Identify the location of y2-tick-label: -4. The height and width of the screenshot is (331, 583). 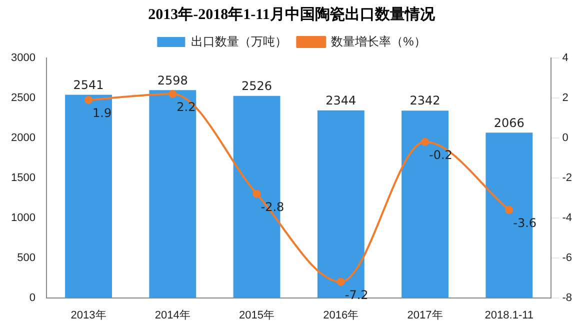
(567, 218).